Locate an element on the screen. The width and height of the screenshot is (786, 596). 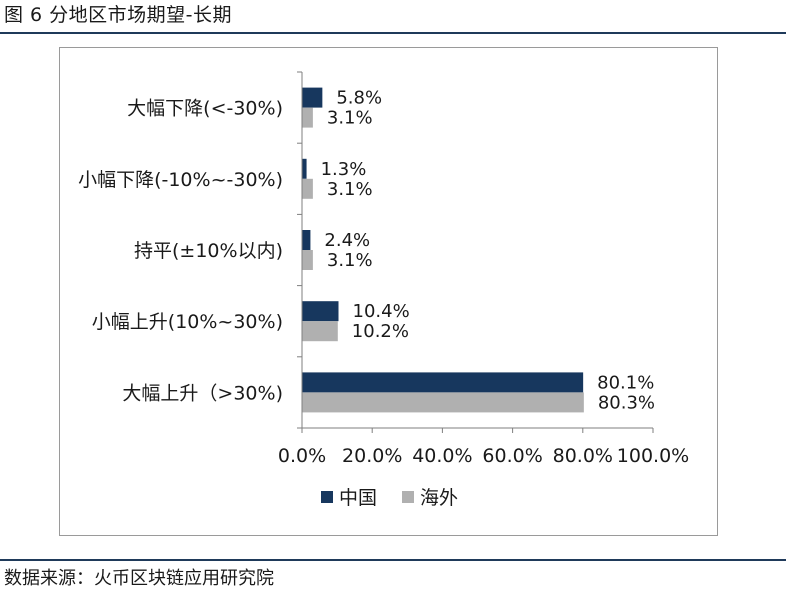
data-label: 10.4% is located at coordinates (381, 311).